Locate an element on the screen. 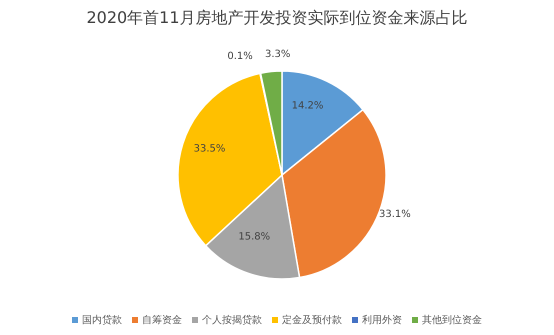 The height and width of the screenshot is (335, 554). legend-label: 国内贷款 is located at coordinates (101, 320).